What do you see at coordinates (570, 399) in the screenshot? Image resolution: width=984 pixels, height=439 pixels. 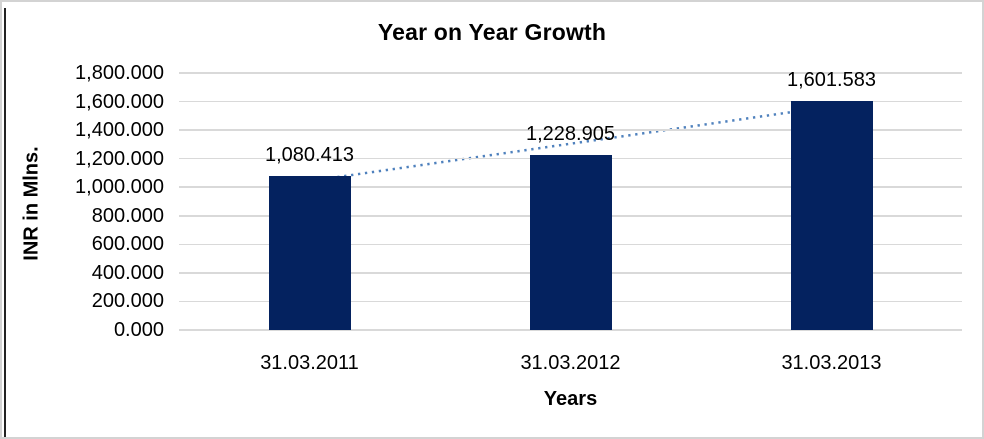 I see `x-axis-title: Years` at bounding box center [570, 399].